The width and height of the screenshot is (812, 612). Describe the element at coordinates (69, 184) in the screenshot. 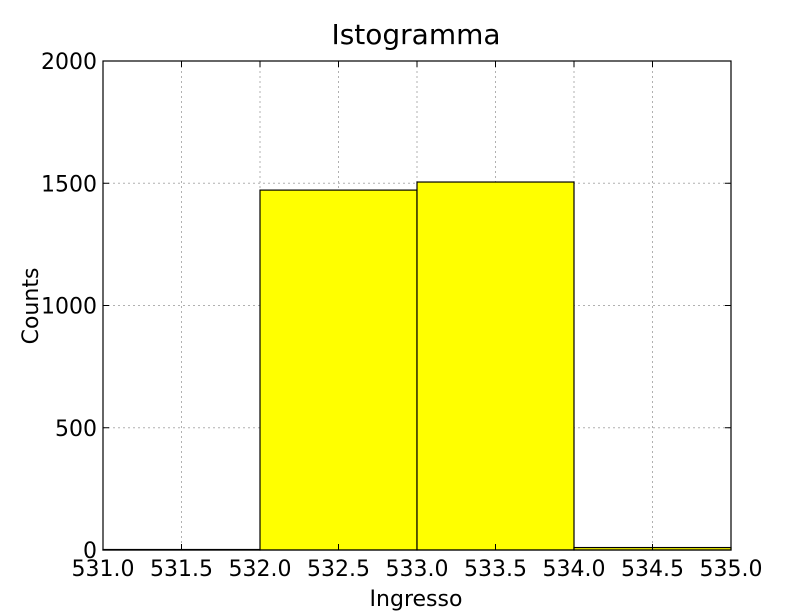

I see `y-tick-label: 1500` at that location.